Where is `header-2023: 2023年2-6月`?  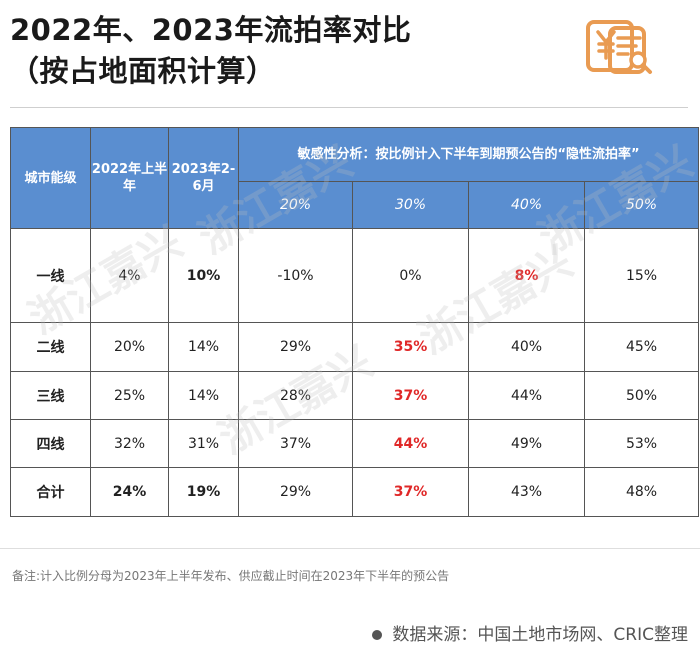
header-2023: 2023年2-6月 is located at coordinates (203, 178).